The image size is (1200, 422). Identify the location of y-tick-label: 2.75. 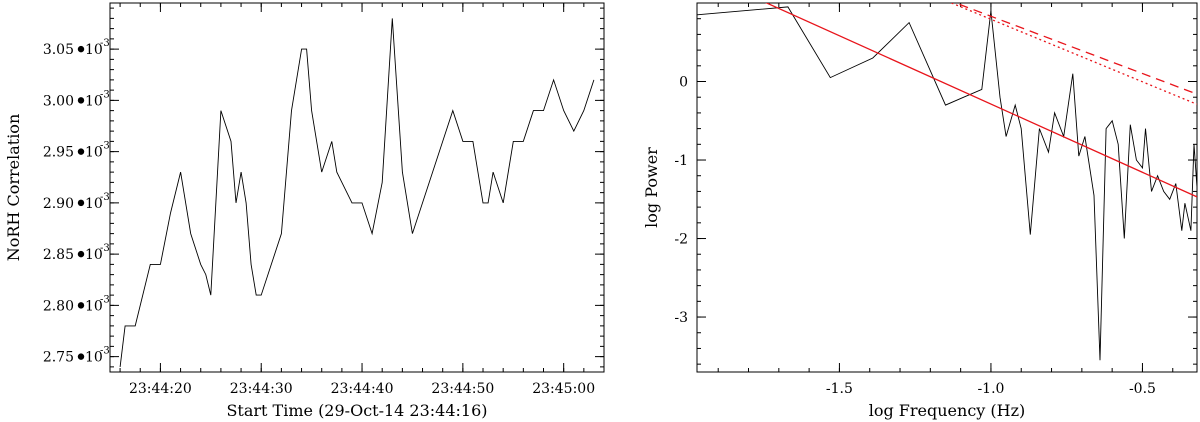
(58, 358).